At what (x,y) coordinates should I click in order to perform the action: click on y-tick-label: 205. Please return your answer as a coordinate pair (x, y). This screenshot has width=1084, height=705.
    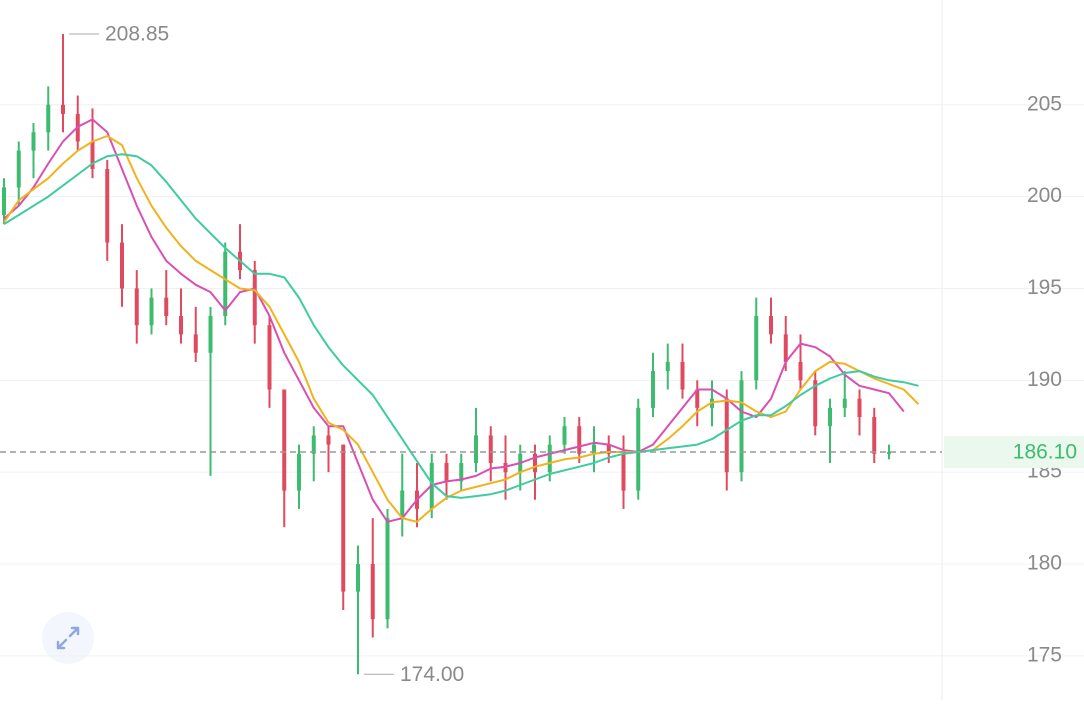
    Looking at the image, I should click on (1044, 103).